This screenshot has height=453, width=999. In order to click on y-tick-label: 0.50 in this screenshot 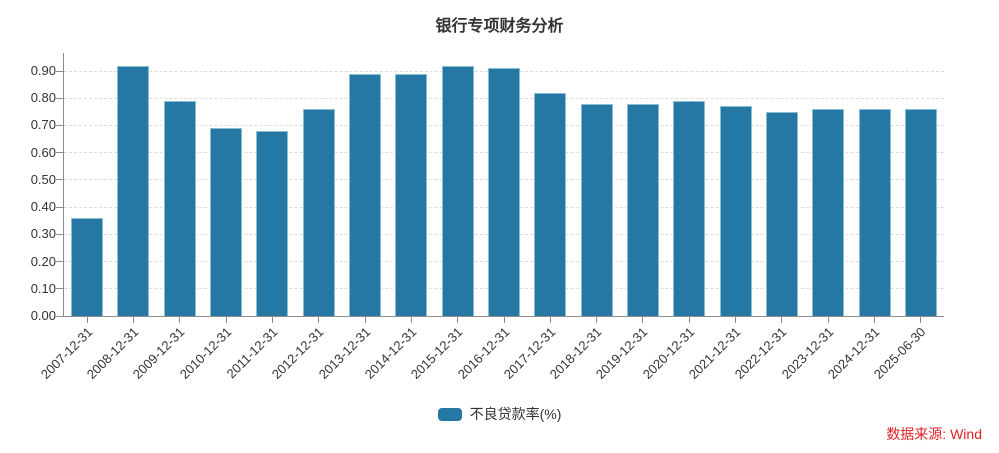, I will do `click(43, 179)`.